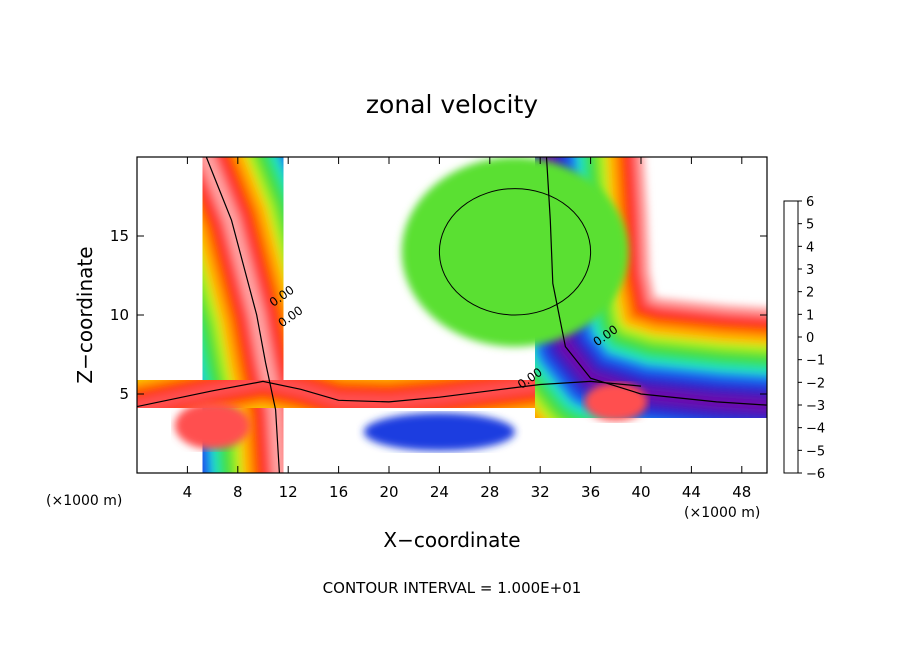 The width and height of the screenshot is (904, 654). Describe the element at coordinates (338, 492) in the screenshot. I see `x-tick-label: 16` at that location.